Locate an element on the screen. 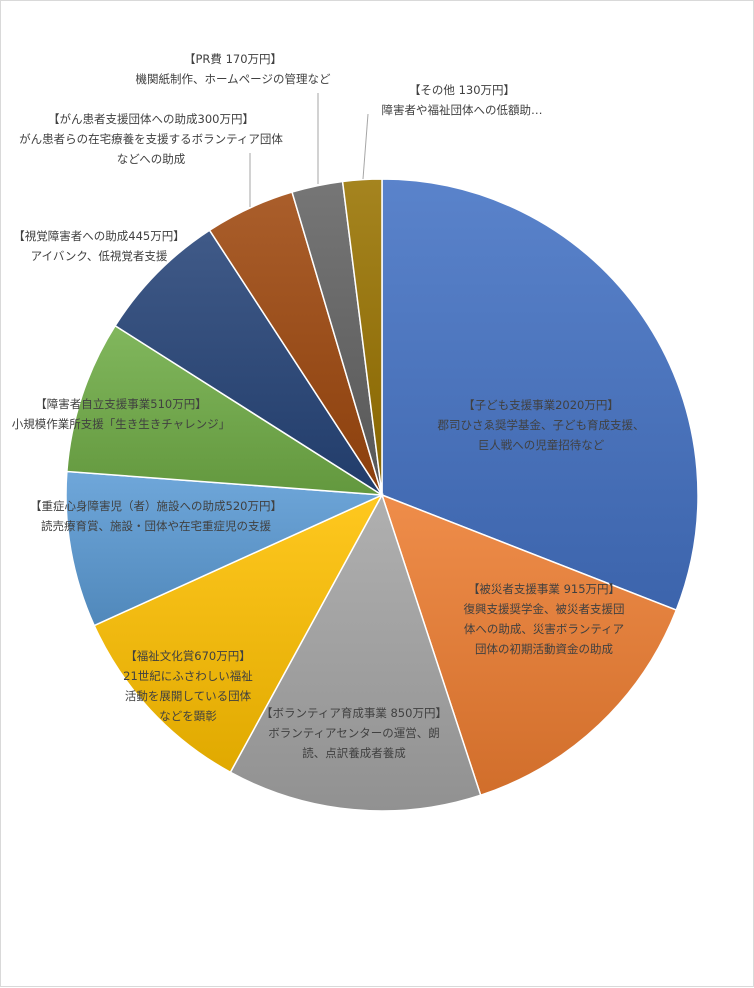  data-label-title: 【PR費 170万円】 is located at coordinates (233, 59).